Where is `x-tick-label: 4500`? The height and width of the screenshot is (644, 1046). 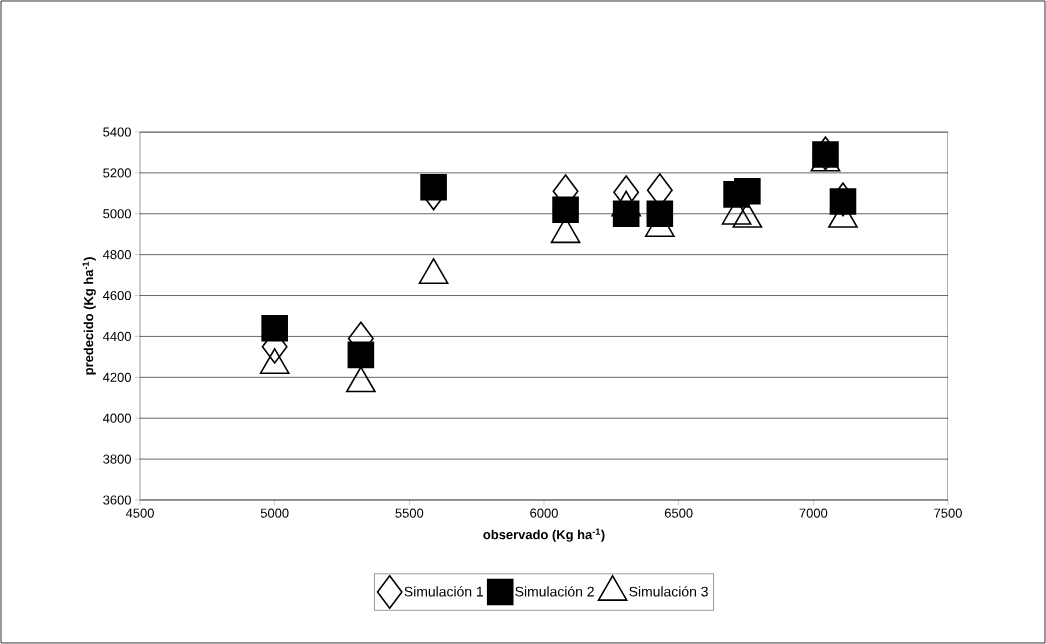 x-tick-label: 4500 is located at coordinates (139, 513).